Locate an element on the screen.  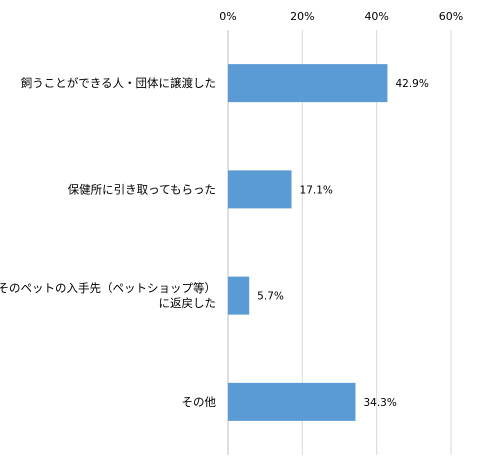
data-label: 17.1% is located at coordinates (316, 190).